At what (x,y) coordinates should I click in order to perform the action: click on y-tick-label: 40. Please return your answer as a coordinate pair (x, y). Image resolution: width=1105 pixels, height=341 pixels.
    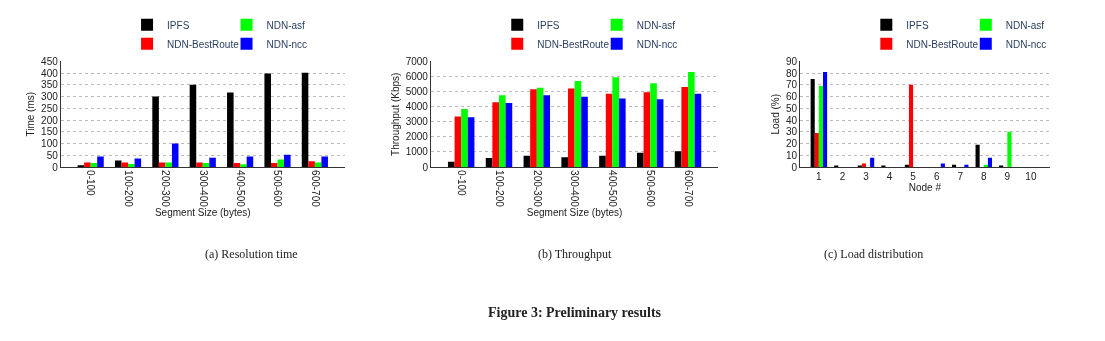
    Looking at the image, I should click on (791, 120).